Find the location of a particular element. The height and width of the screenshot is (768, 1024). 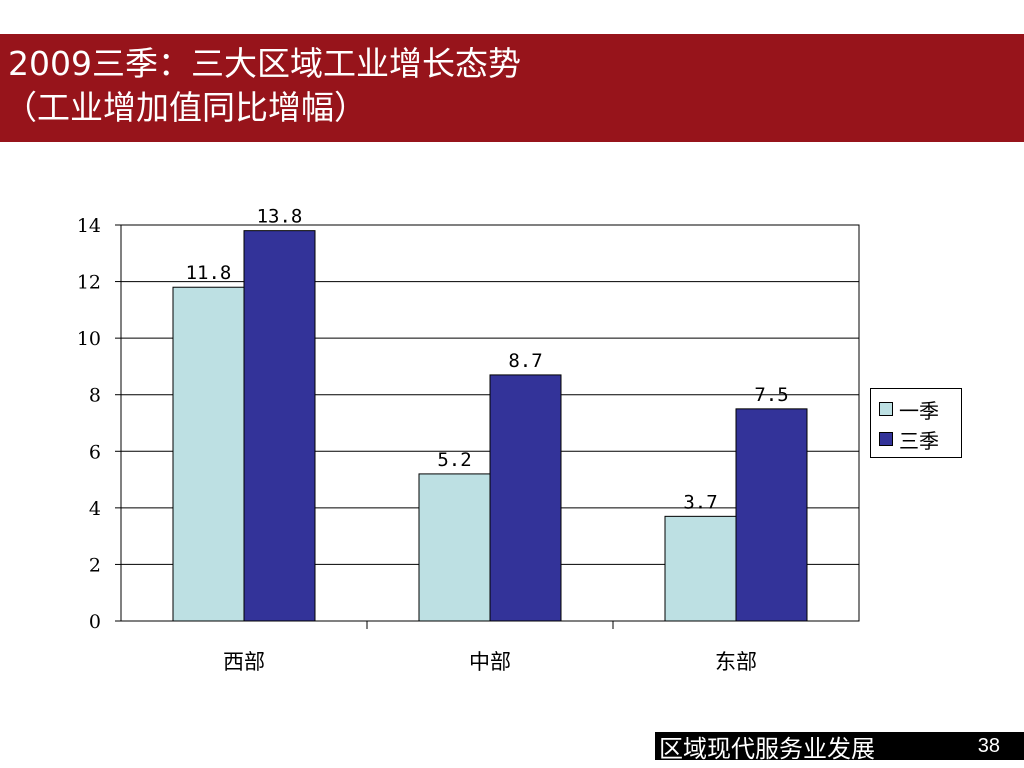

y-tick-label-8: 8 is located at coordinates (95, 396).